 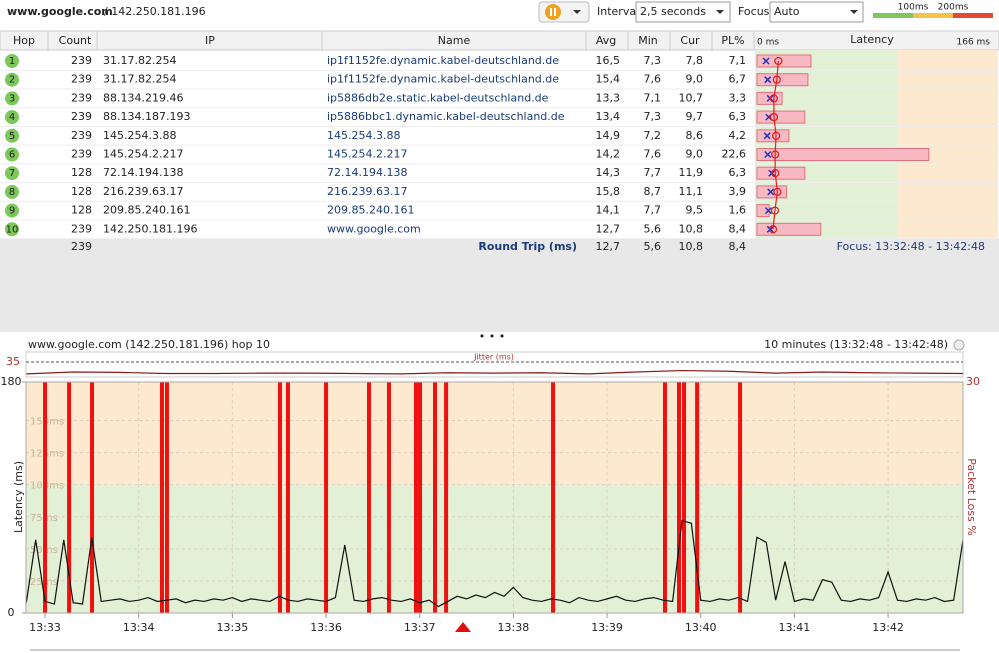 I want to click on stat: 22,6, so click(x=734, y=154).